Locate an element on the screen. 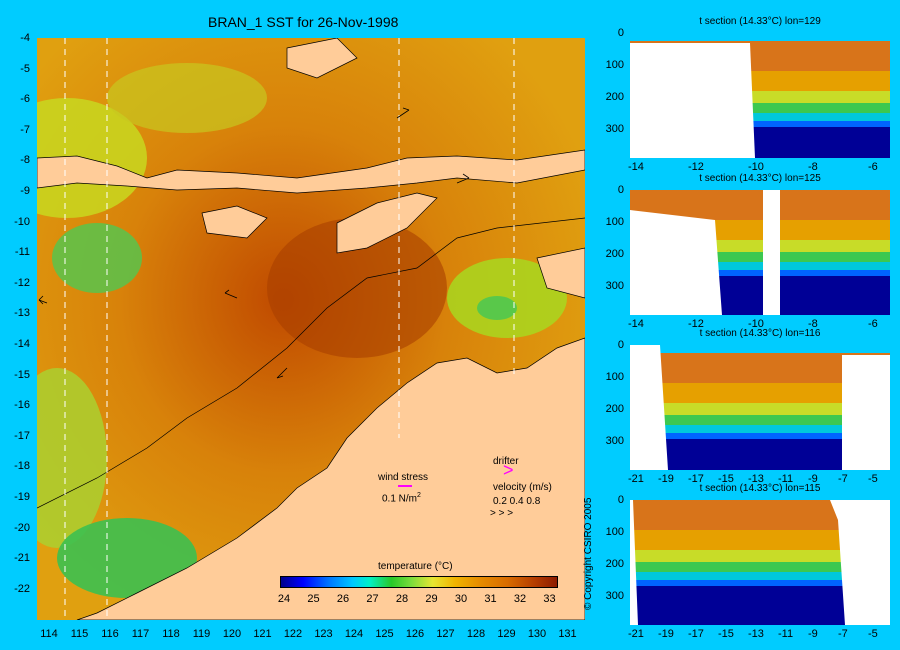 The width and height of the screenshot is (900, 650). drifter-arrow-icon: > is located at coordinates (508, 470).